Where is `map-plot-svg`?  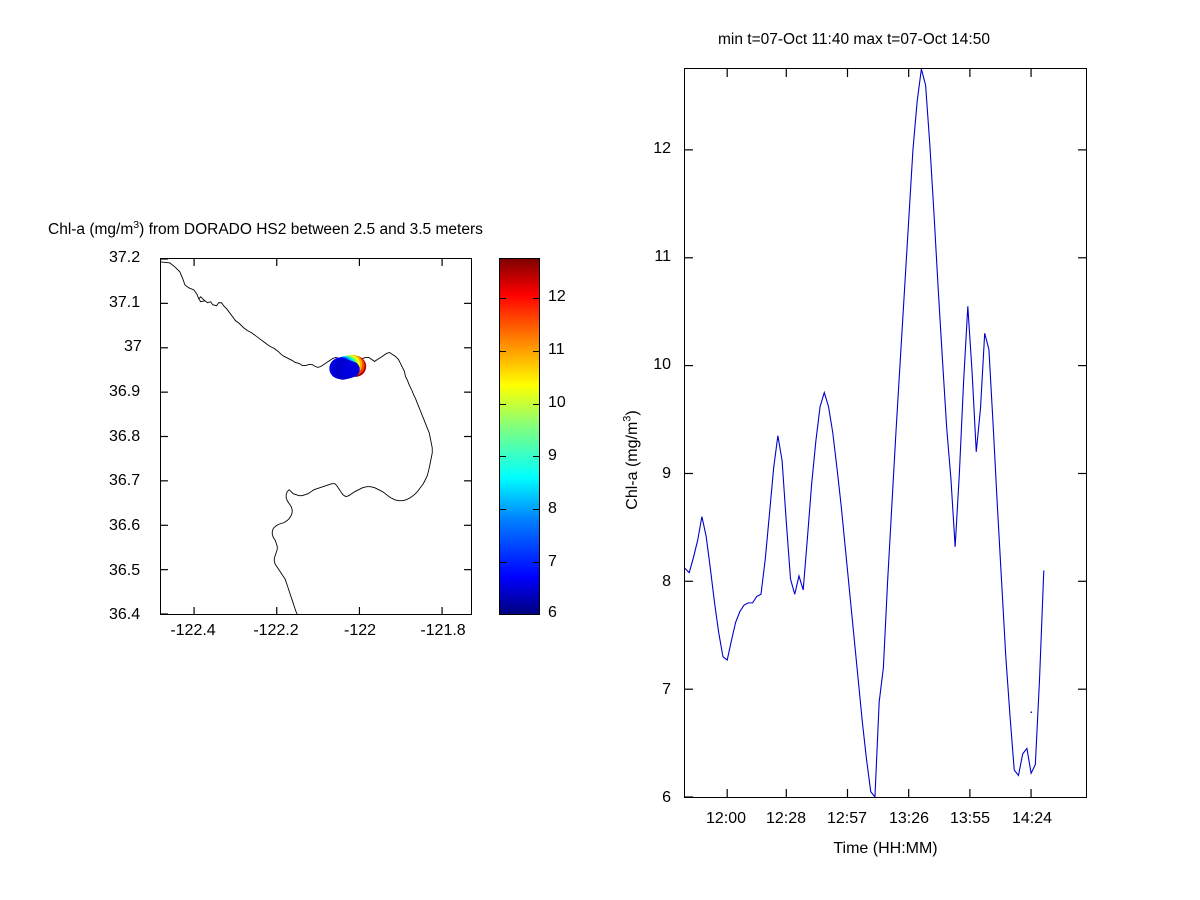
map-plot-svg is located at coordinates (316, 436).